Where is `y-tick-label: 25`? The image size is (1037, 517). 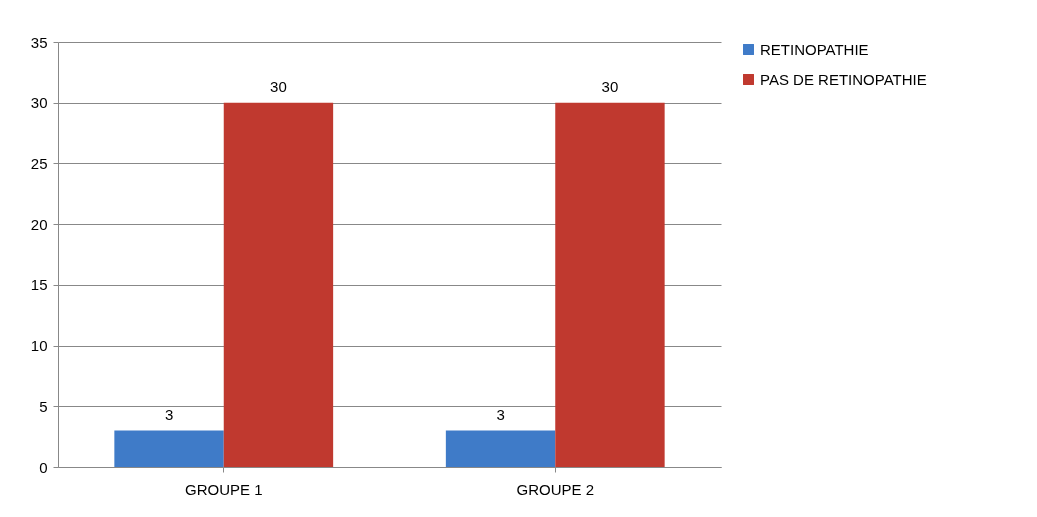 y-tick-label: 25 is located at coordinates (39, 163).